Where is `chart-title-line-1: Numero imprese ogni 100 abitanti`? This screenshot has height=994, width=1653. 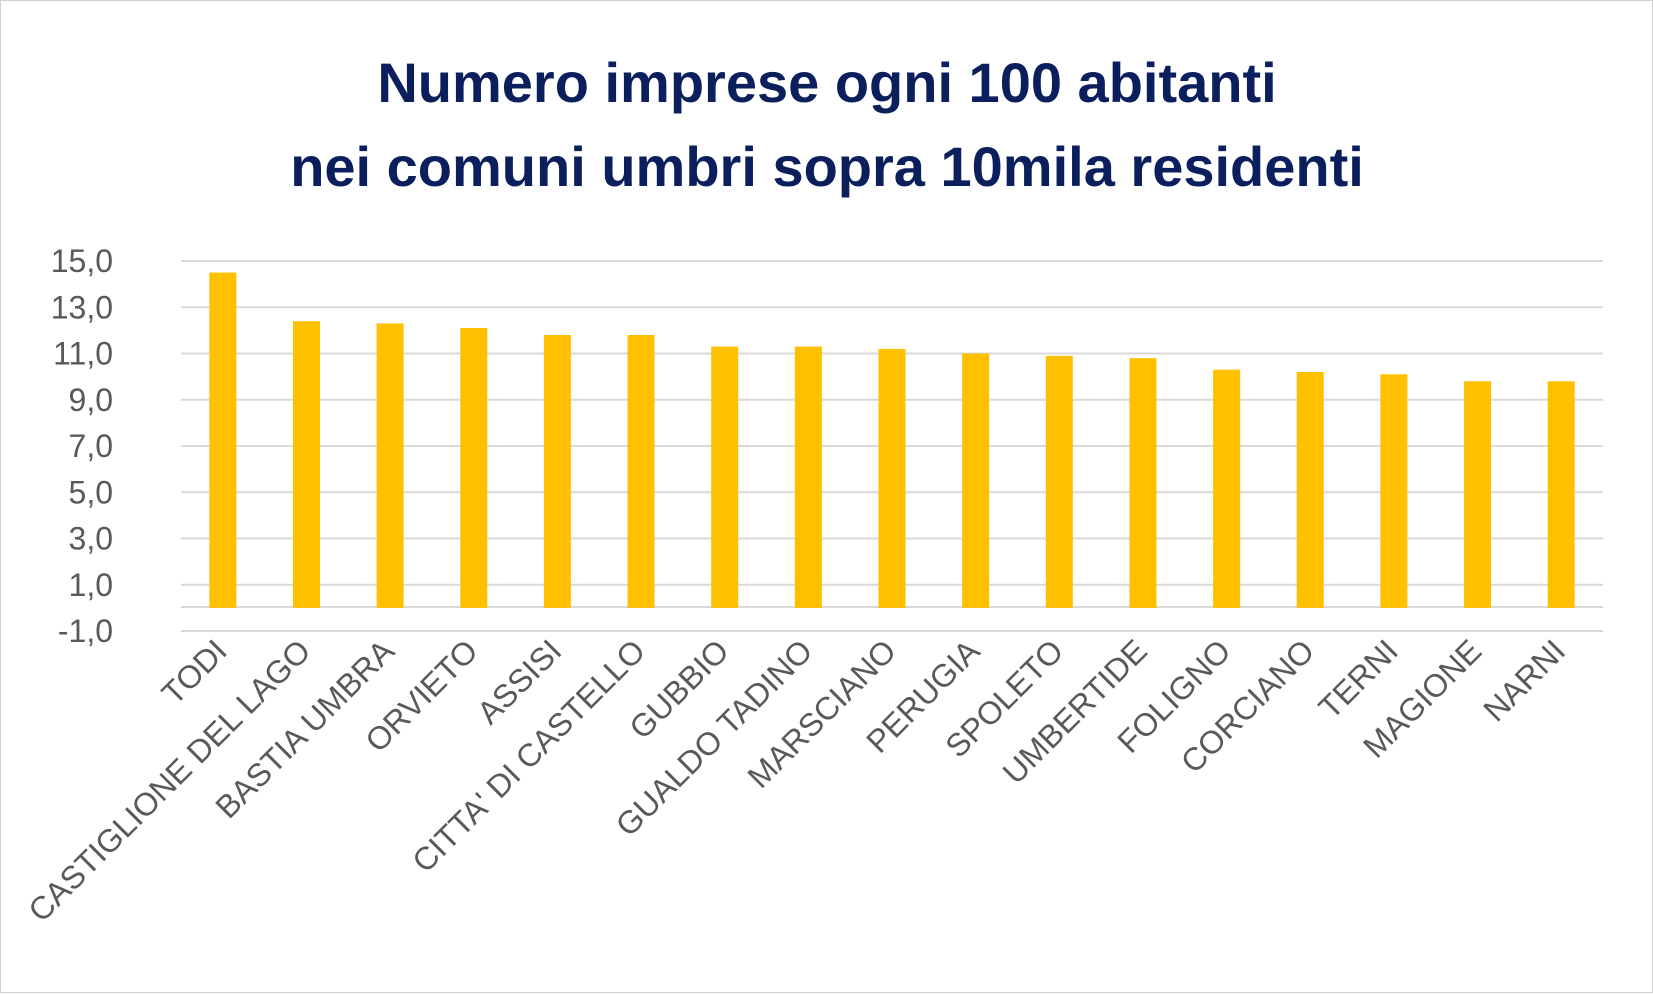
chart-title-line-1: Numero imprese ogni 100 abitanti is located at coordinates (826, 82).